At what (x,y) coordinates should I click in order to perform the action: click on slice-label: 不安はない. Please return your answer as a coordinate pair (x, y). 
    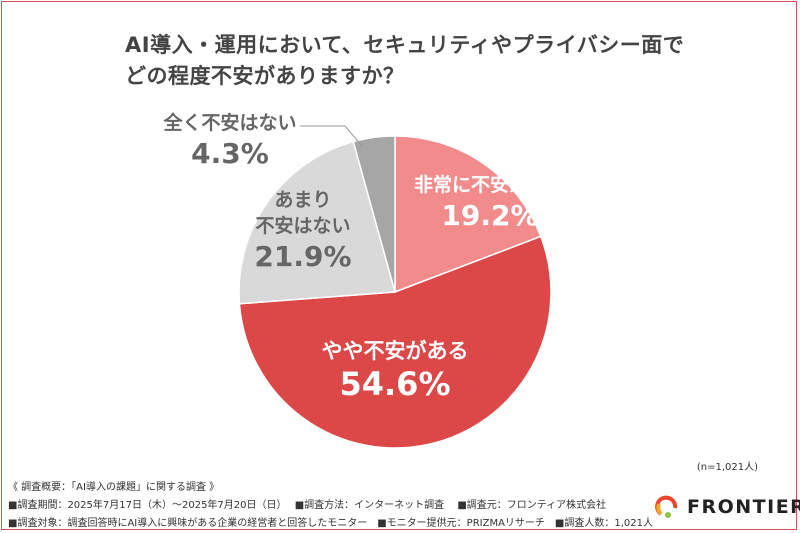
    Looking at the image, I should click on (303, 226).